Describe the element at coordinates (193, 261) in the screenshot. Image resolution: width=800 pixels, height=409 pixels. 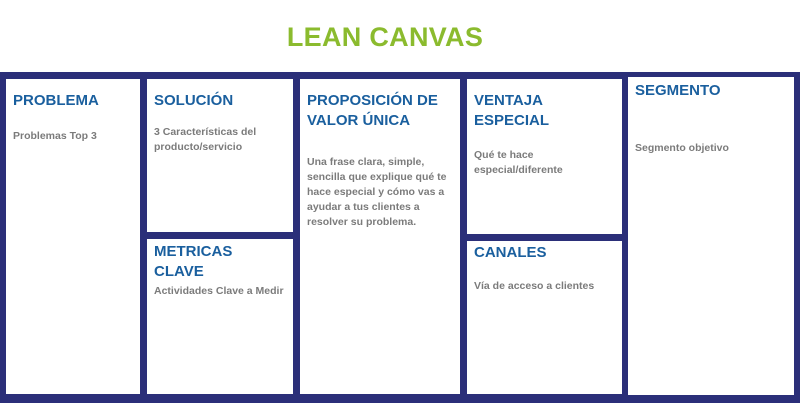
I see `block-metricas-heading: METRICAS CLAVE` at that location.